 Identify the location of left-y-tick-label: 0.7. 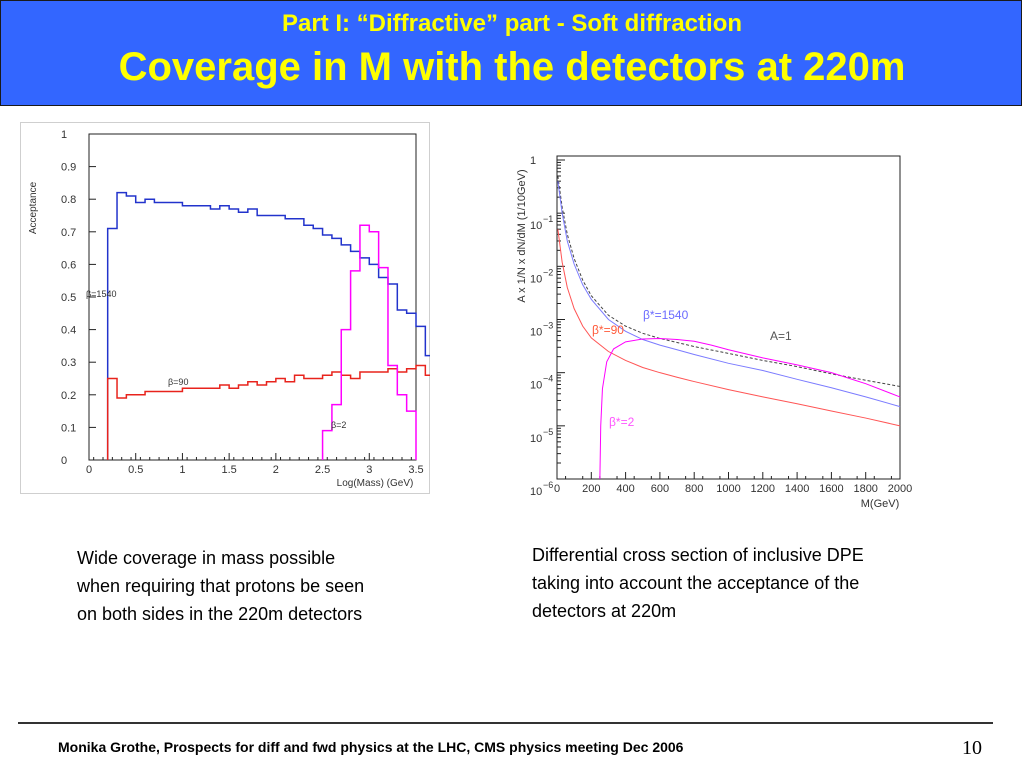
(68, 233).